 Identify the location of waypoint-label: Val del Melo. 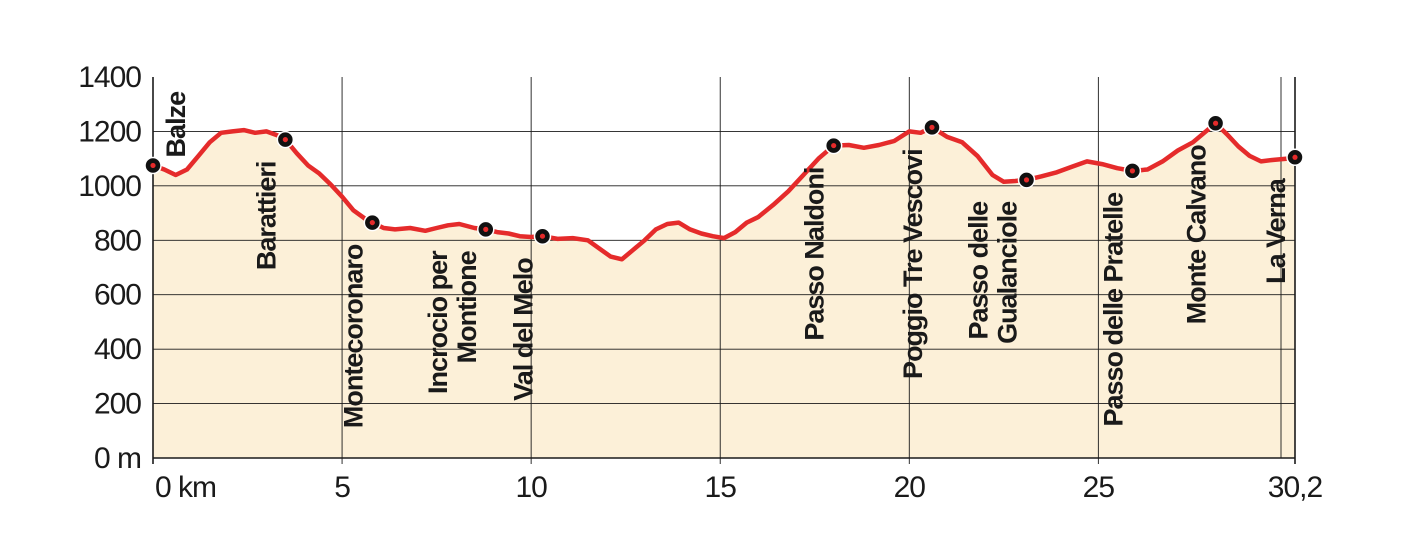
(523, 329).